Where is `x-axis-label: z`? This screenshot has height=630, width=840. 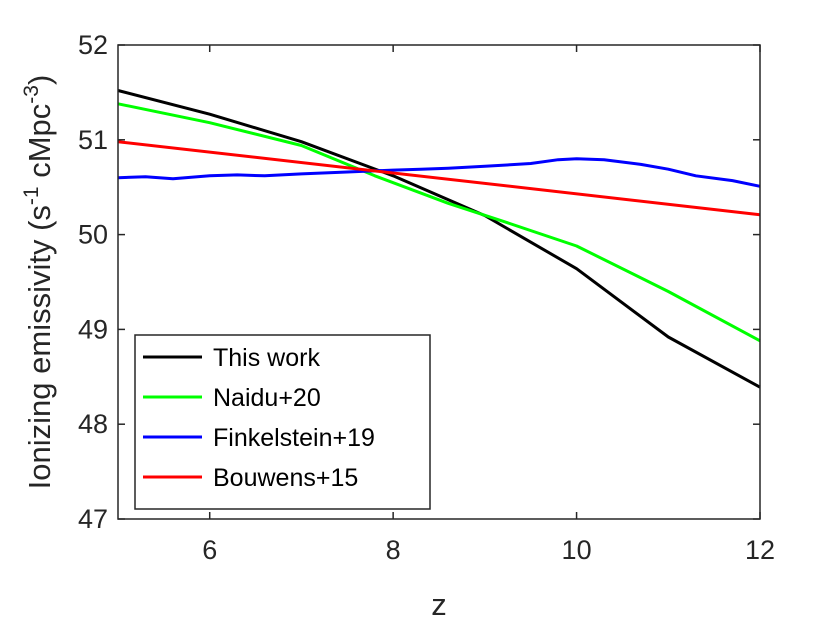 x-axis-label: z is located at coordinates (439, 604).